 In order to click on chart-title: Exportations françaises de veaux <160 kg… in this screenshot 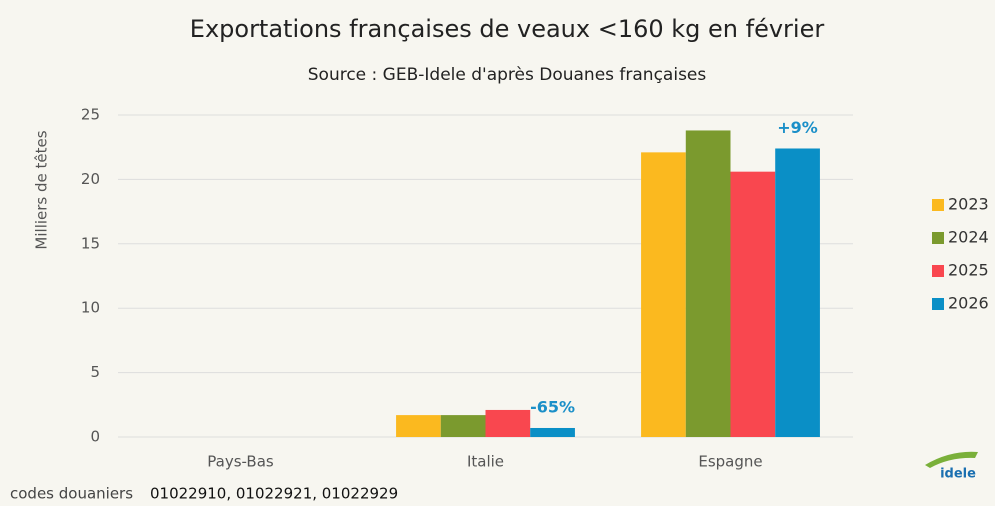, I will do `click(507, 29)`.